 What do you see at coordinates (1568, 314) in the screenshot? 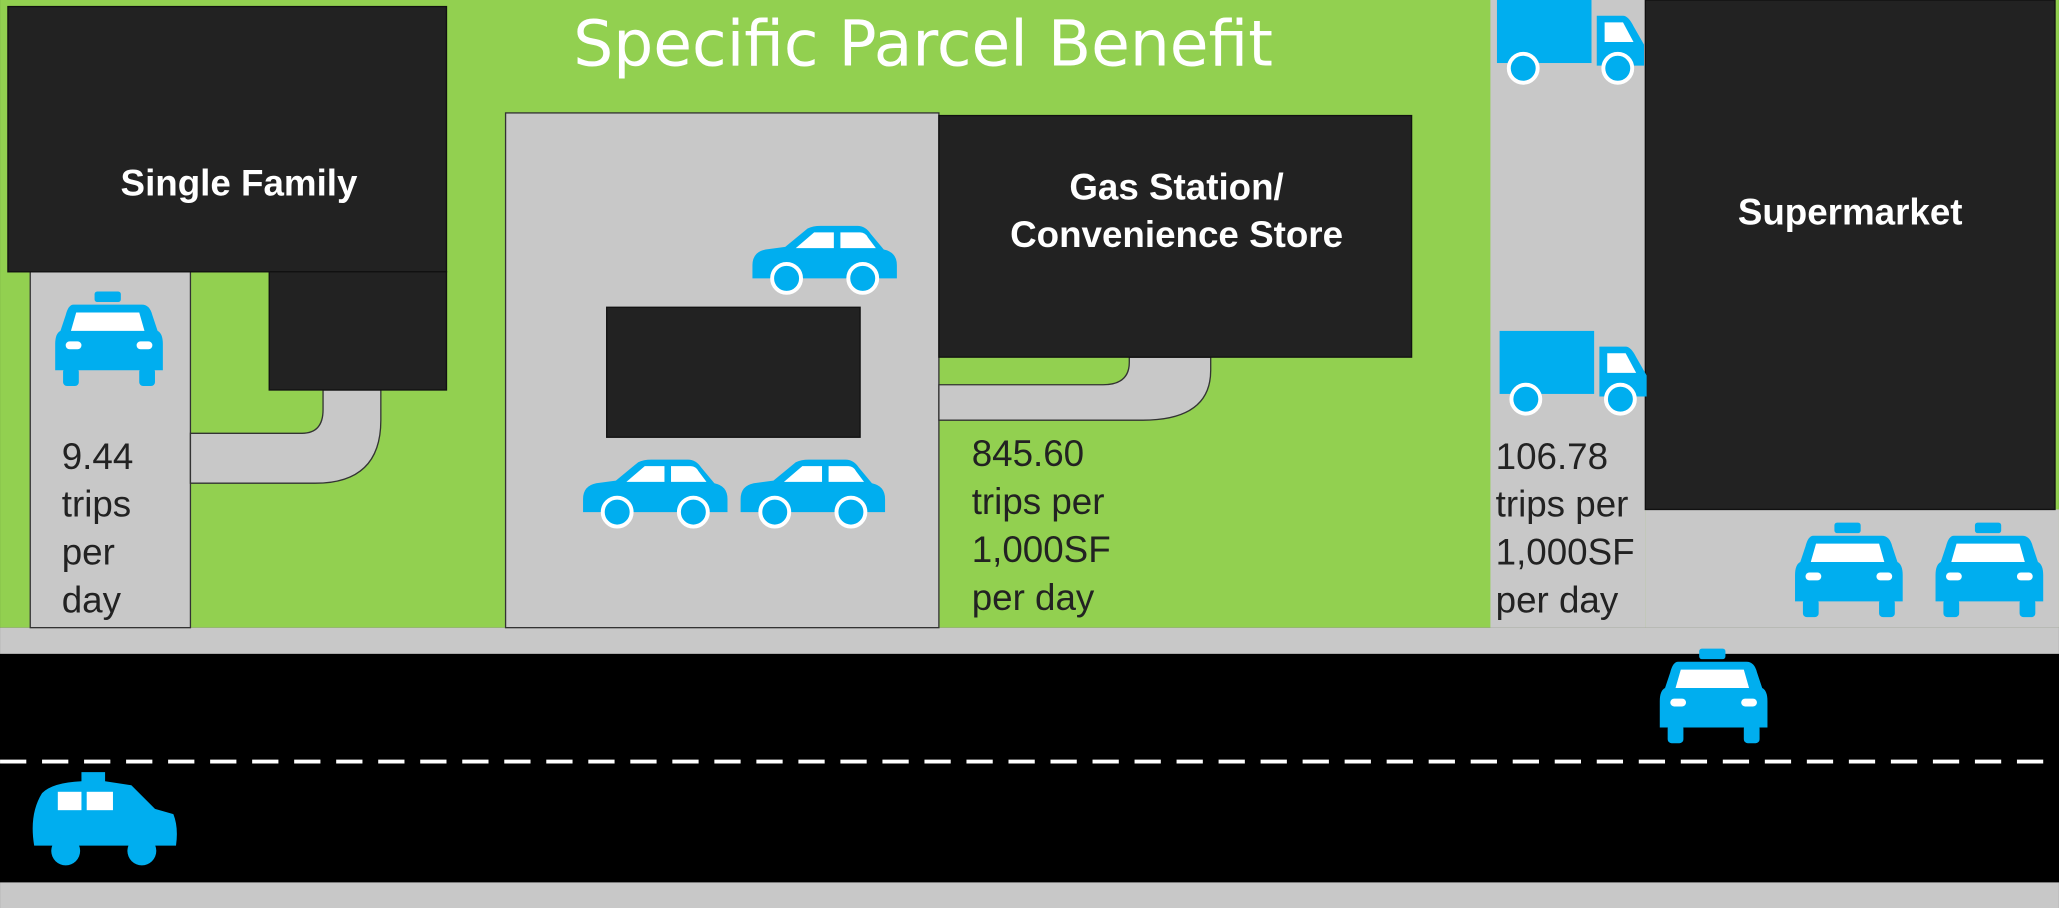
I see `loading-lane` at bounding box center [1568, 314].